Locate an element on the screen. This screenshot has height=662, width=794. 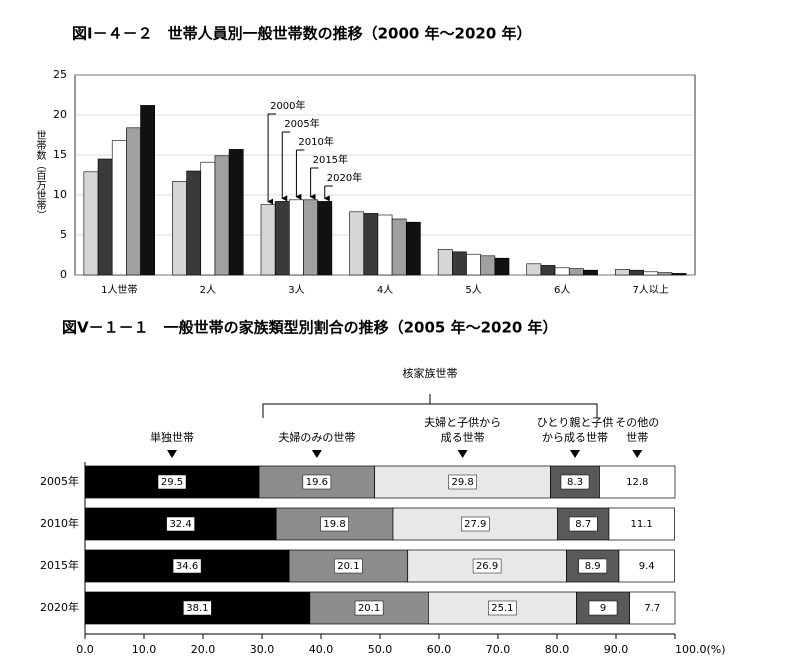
value-label: 34.6 is located at coordinates (187, 566).